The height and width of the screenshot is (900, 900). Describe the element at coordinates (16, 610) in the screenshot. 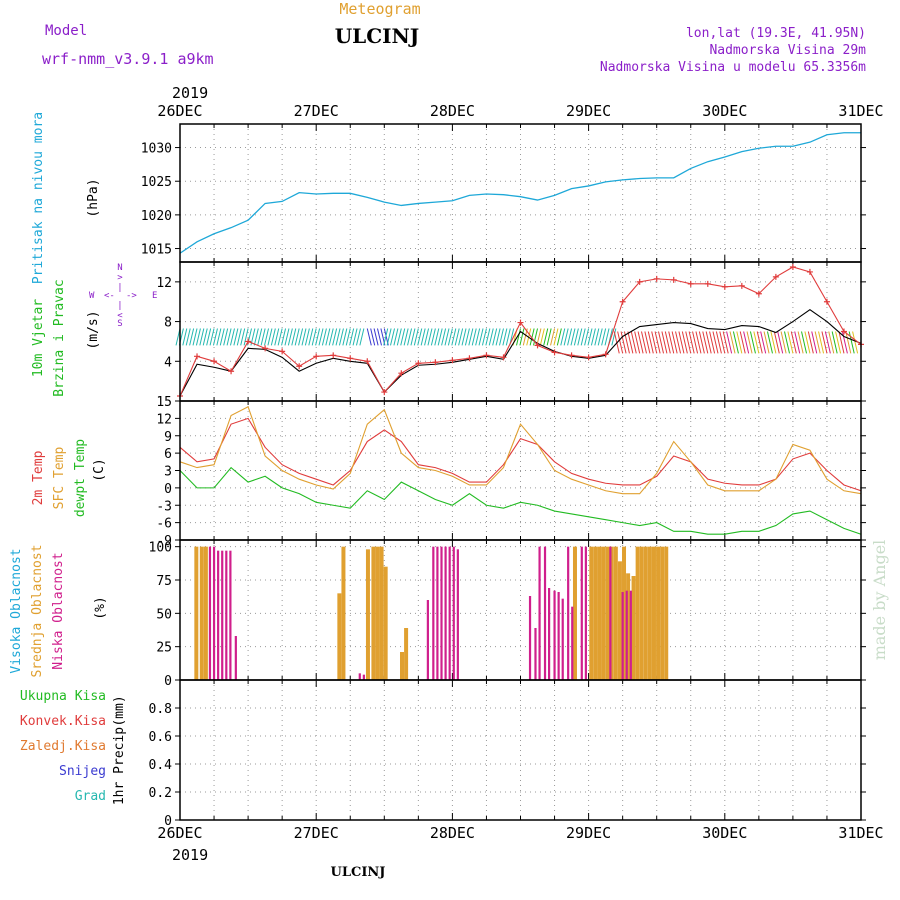

I see `cloud-label-high: Visoka Oblacnost` at that location.